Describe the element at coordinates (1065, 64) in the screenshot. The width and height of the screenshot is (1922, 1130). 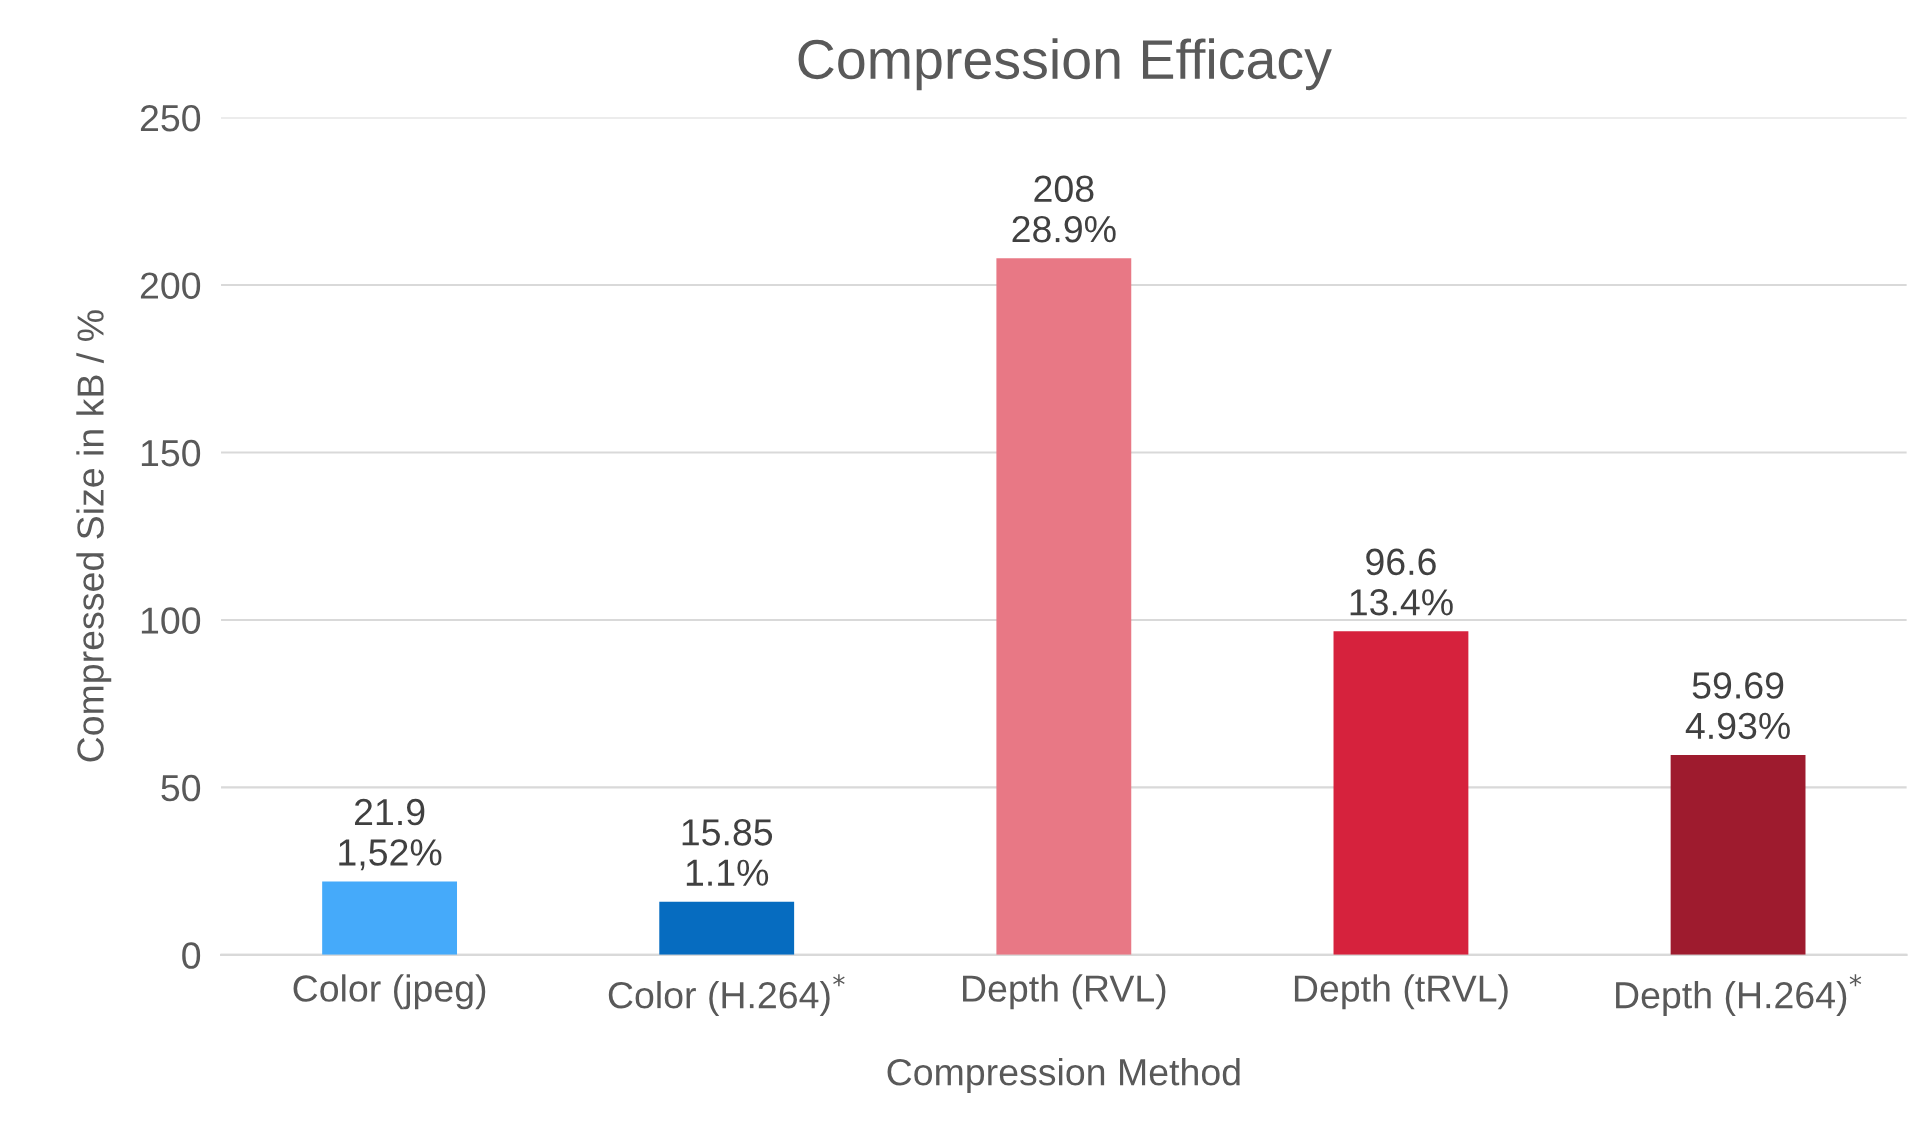
I see `chart-title: Compression Efficacy` at that location.